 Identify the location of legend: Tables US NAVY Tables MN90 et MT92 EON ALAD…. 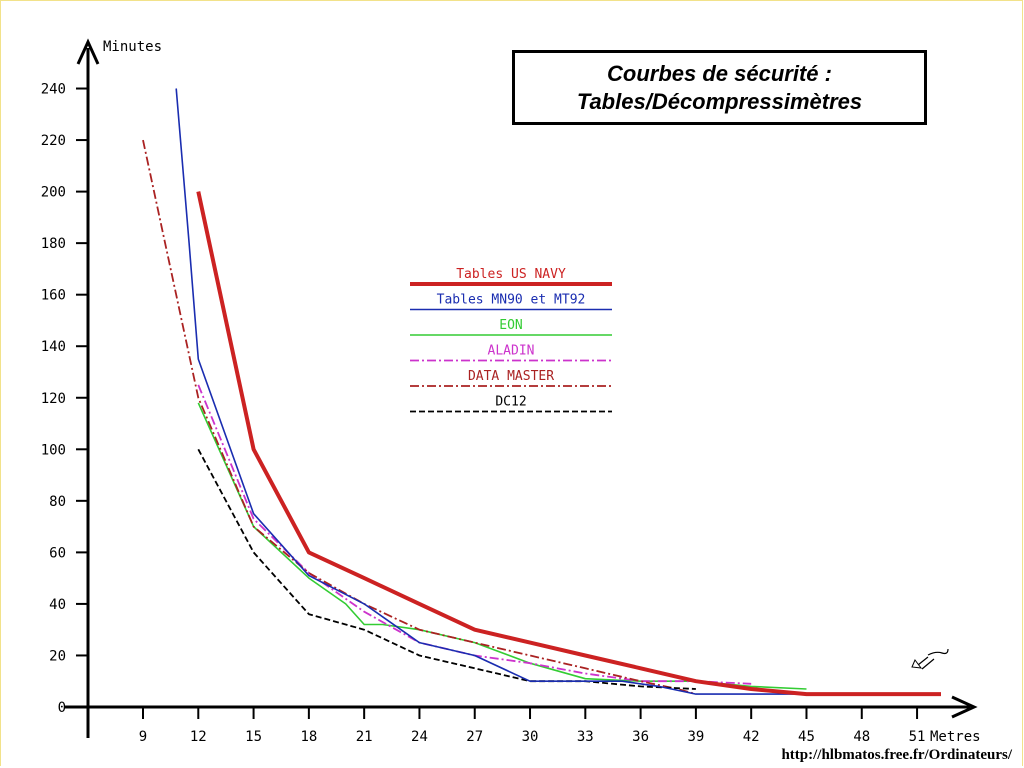
(511, 340).